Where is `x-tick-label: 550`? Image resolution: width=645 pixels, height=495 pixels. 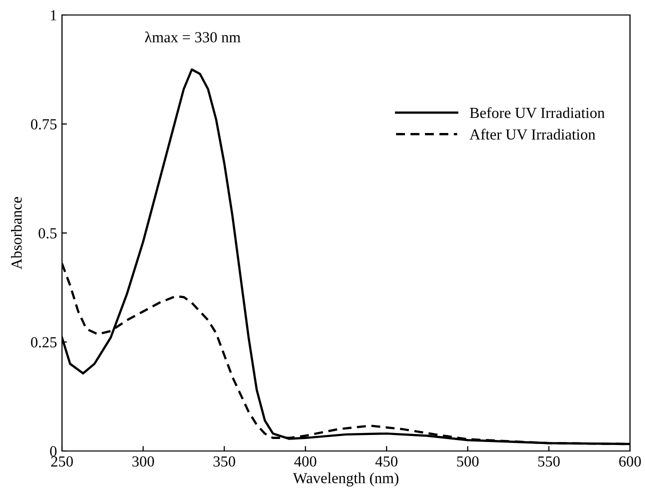 x-tick-label: 550 is located at coordinates (549, 461).